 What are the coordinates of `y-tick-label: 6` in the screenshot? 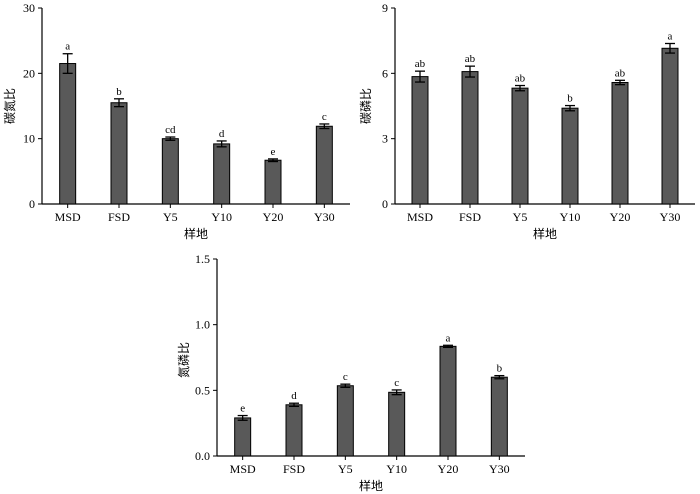 It's located at (385, 73).